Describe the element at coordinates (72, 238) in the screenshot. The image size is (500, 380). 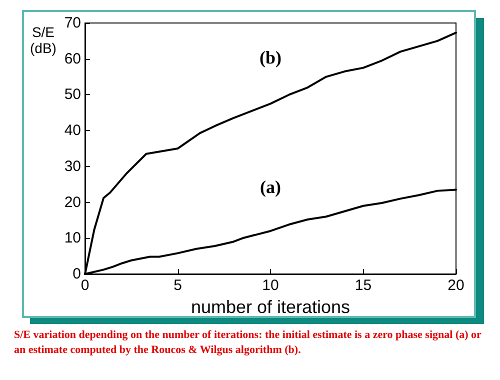
I see `y-tick-label: 10` at that location.